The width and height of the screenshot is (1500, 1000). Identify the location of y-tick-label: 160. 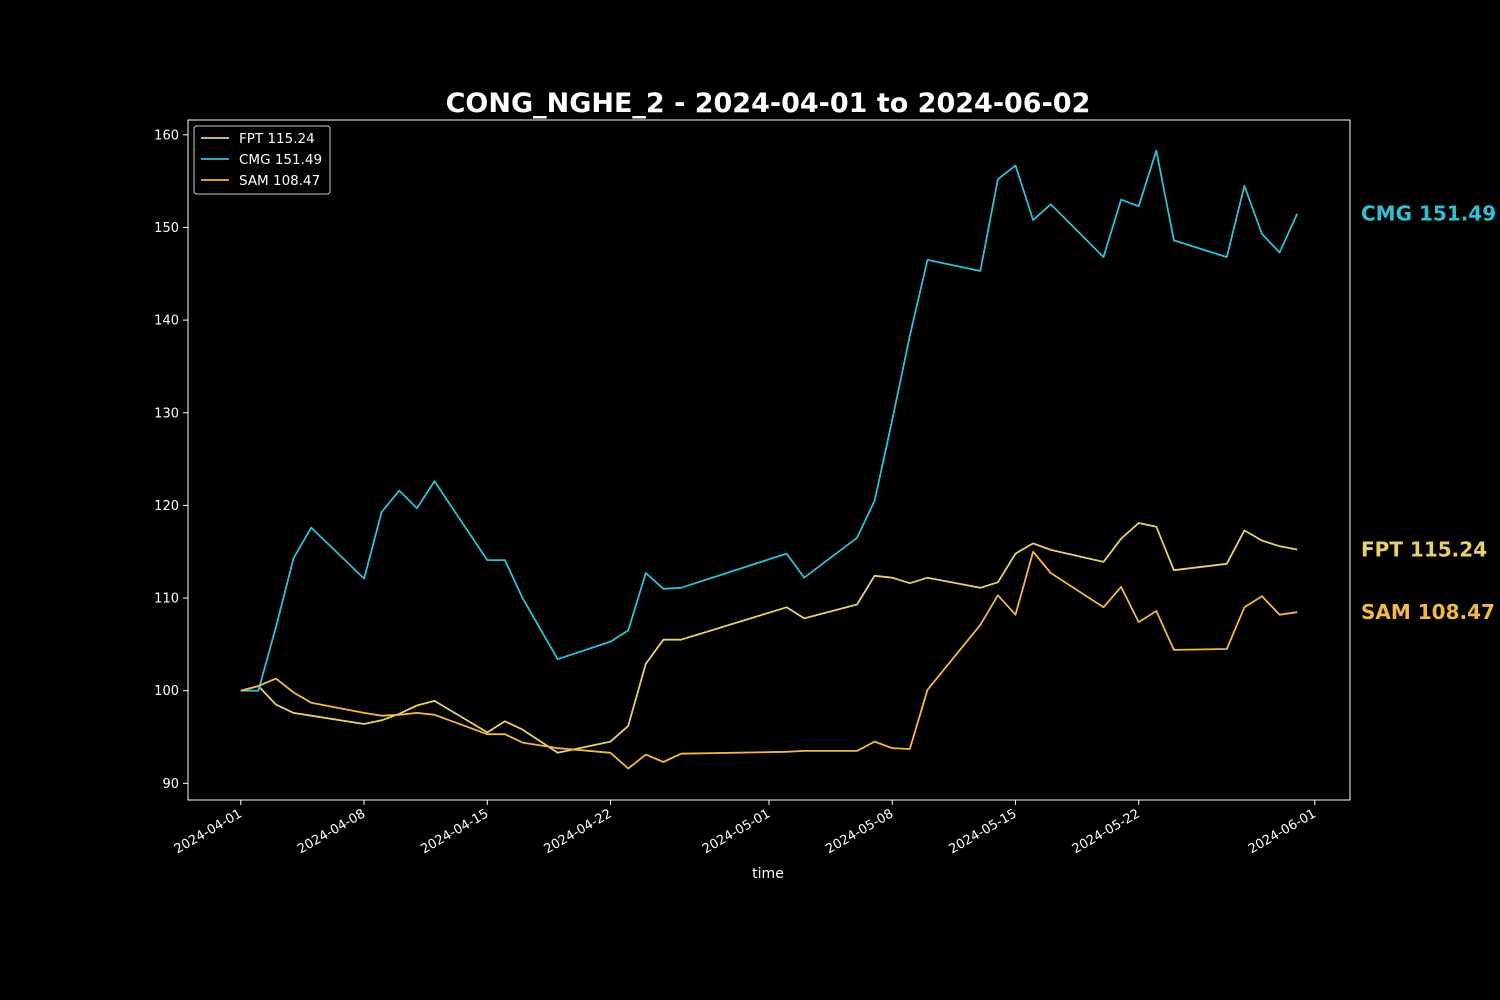
(166, 135).